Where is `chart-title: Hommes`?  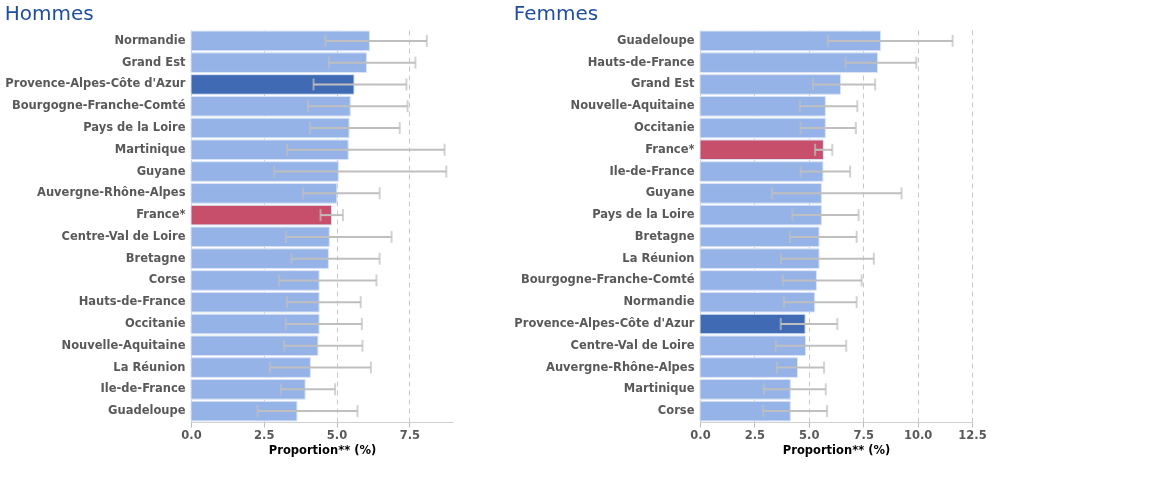 chart-title: Hommes is located at coordinates (49, 13).